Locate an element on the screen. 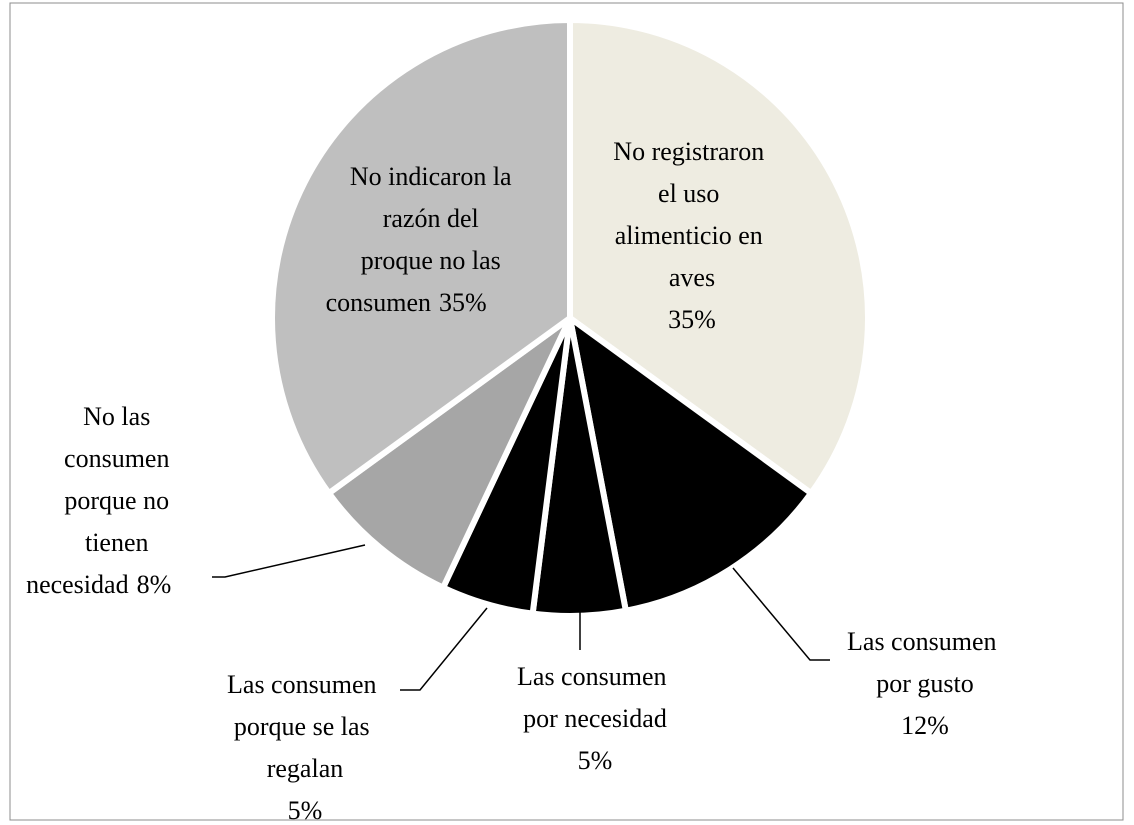 The image size is (1134, 825). category-label: Las consumen por gusto is located at coordinates (925, 662).